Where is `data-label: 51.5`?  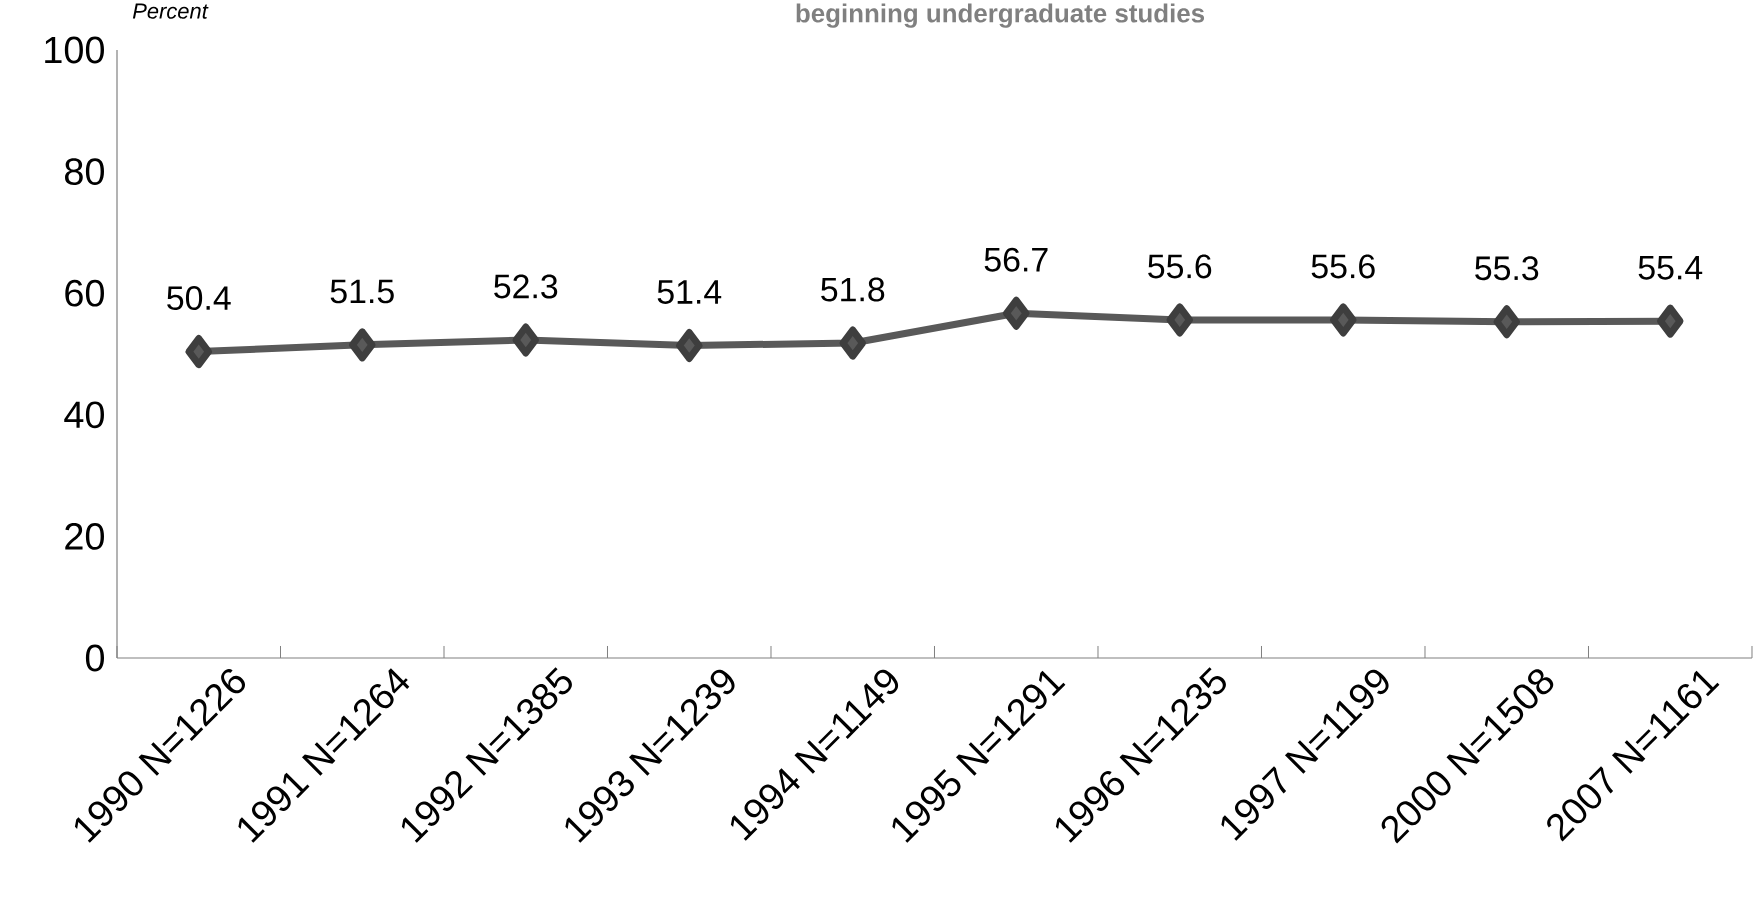 data-label: 51.5 is located at coordinates (362, 291).